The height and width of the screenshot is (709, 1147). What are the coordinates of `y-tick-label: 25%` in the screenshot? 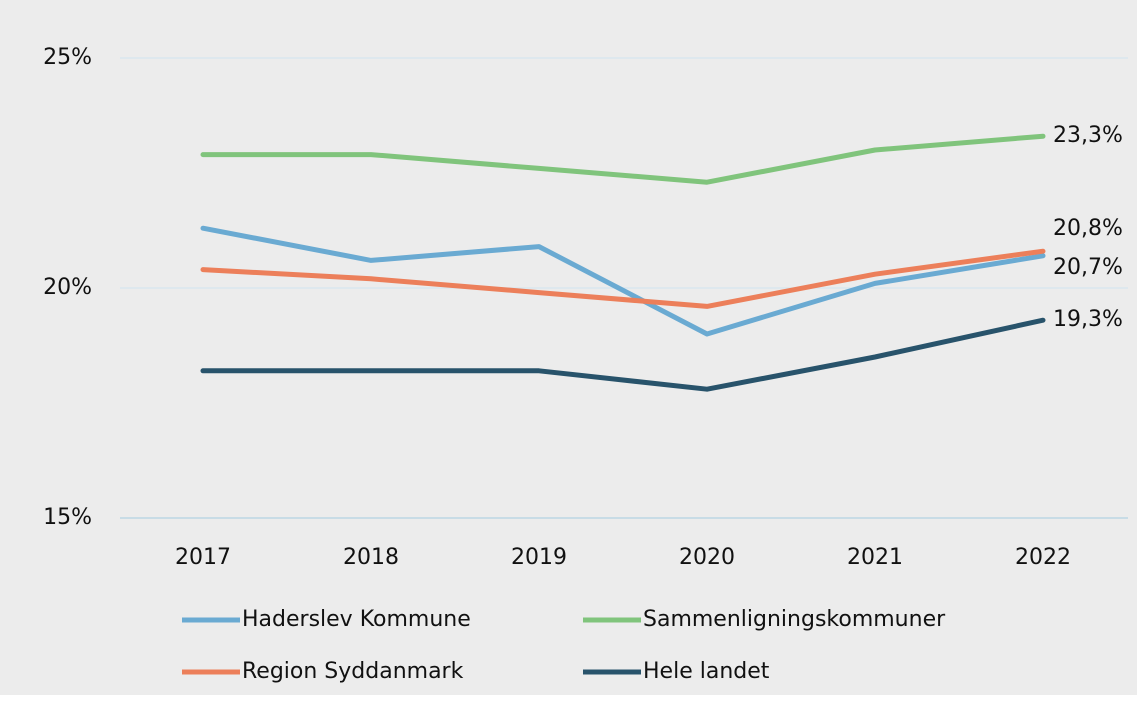 It's located at (67, 57).